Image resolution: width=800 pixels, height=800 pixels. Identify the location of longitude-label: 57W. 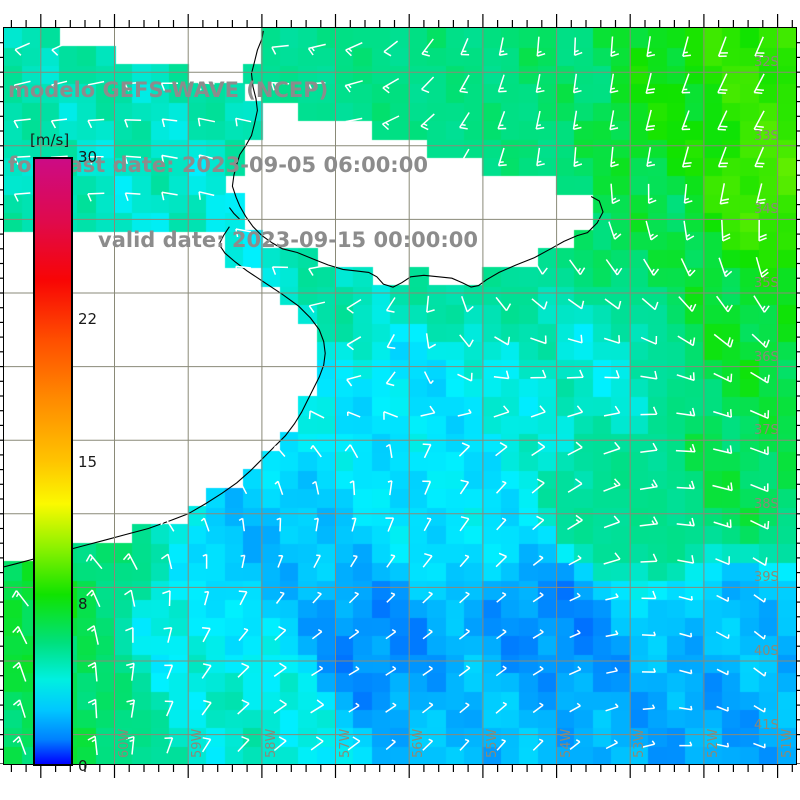
(345, 743).